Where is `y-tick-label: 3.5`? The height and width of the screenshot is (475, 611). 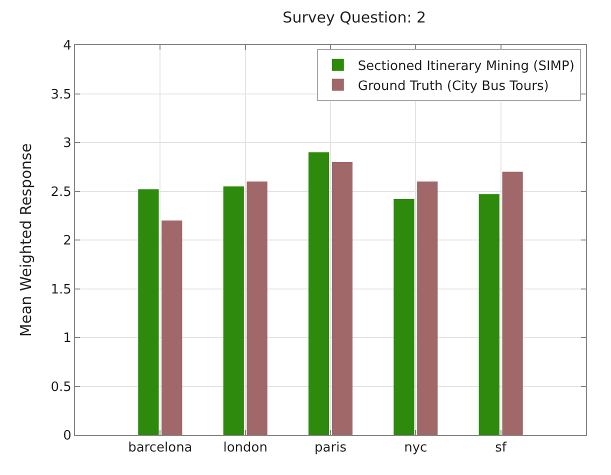
y-tick-label: 3.5 is located at coordinates (61, 94).